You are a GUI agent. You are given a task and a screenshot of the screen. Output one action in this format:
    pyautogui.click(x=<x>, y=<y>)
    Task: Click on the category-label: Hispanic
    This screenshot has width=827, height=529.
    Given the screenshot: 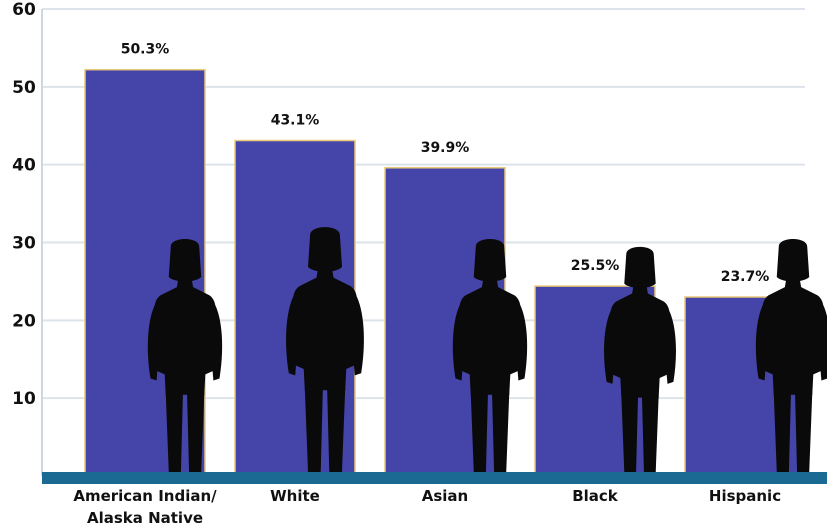 What is the action you would take?
    pyautogui.click(x=745, y=496)
    